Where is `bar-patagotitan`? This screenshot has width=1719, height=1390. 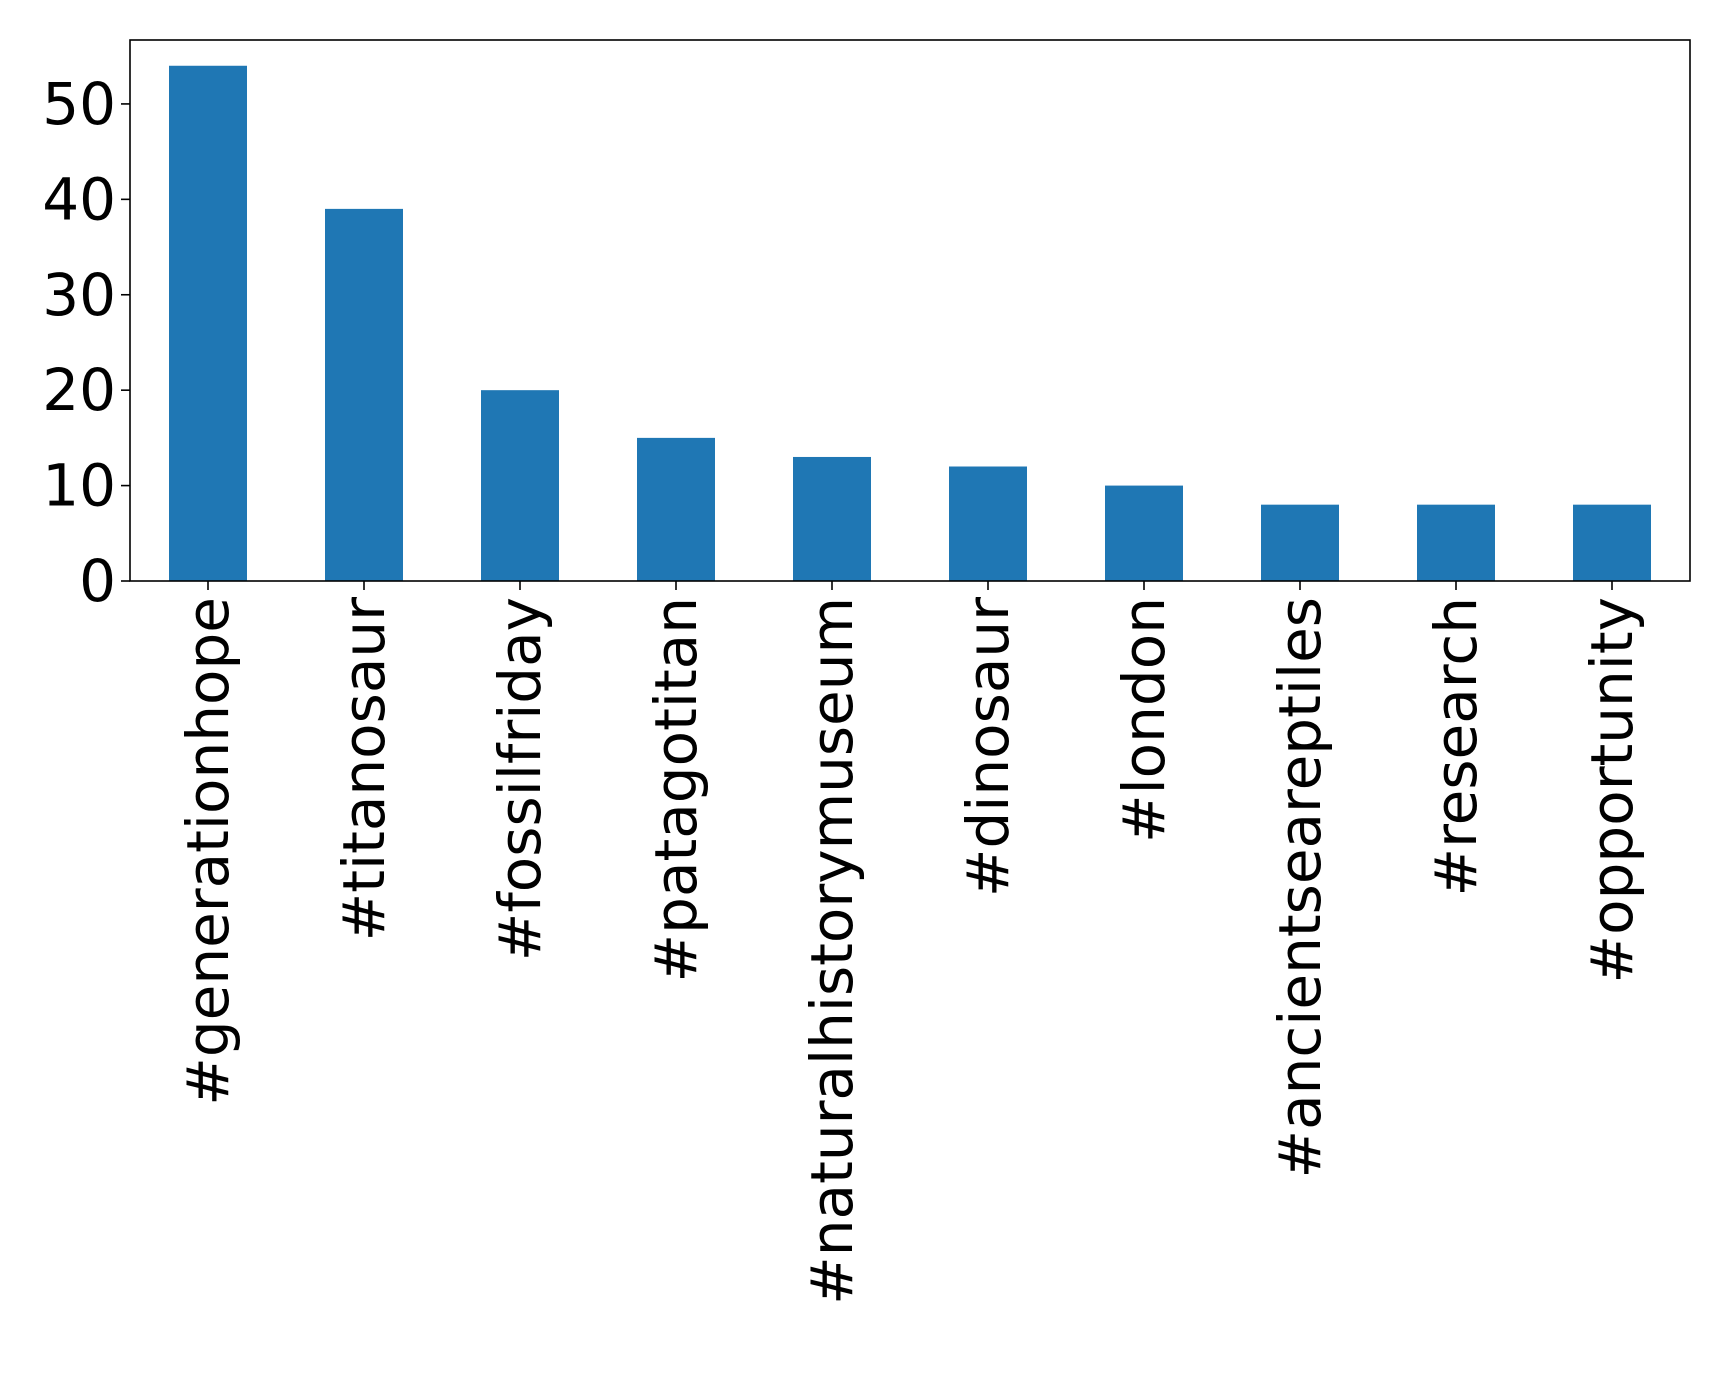
bar-patagotitan is located at coordinates (676, 509).